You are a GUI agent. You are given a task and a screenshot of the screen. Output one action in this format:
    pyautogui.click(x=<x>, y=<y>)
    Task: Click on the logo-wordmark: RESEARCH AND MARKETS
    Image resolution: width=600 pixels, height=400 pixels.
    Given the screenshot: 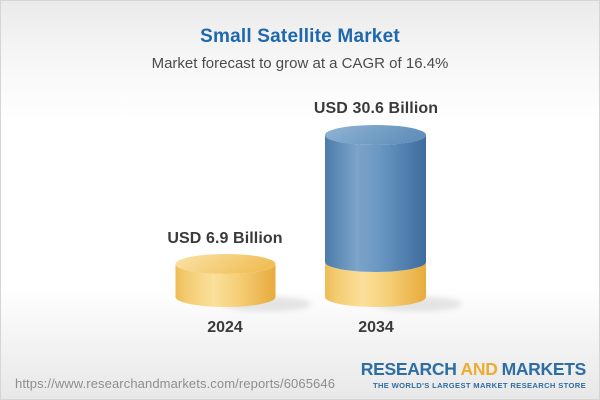 What is the action you would take?
    pyautogui.click(x=473, y=369)
    